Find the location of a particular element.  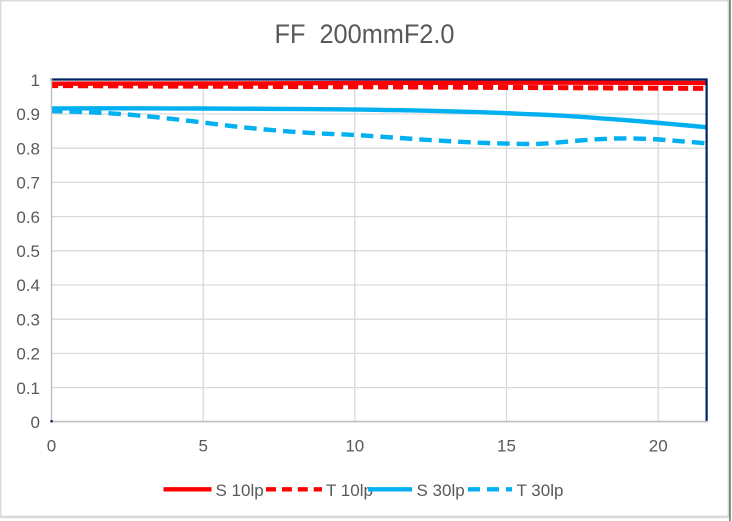

svg-text: T 30lp is located at coordinates (540, 490).